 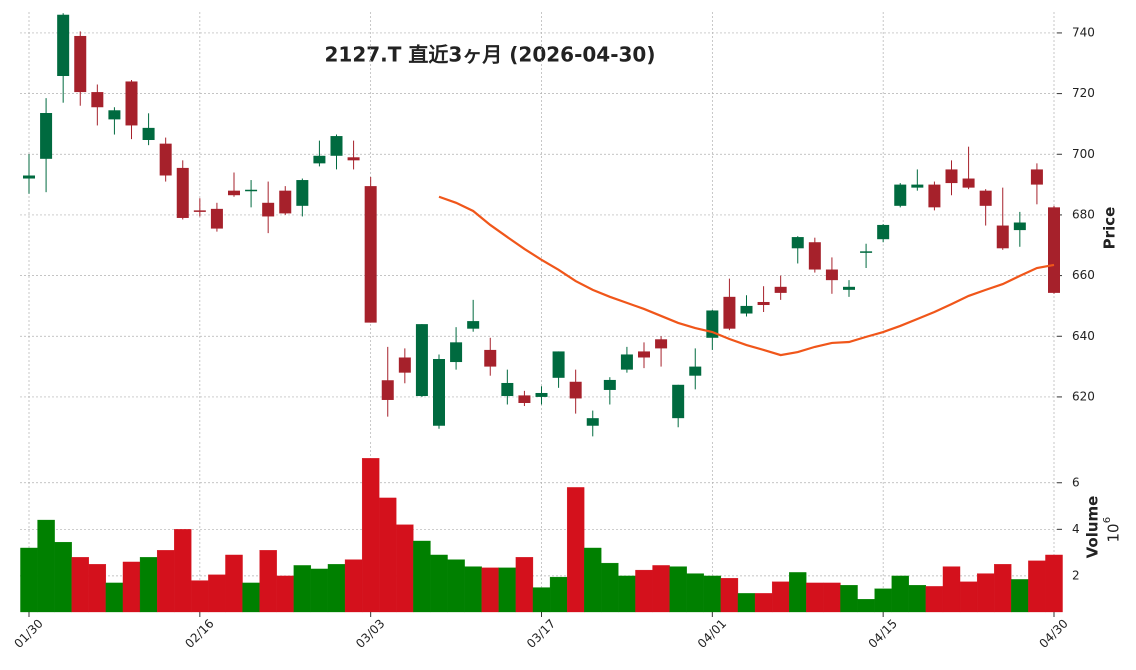 I want to click on x-tick-label: 04/01, so click(x=712, y=633).